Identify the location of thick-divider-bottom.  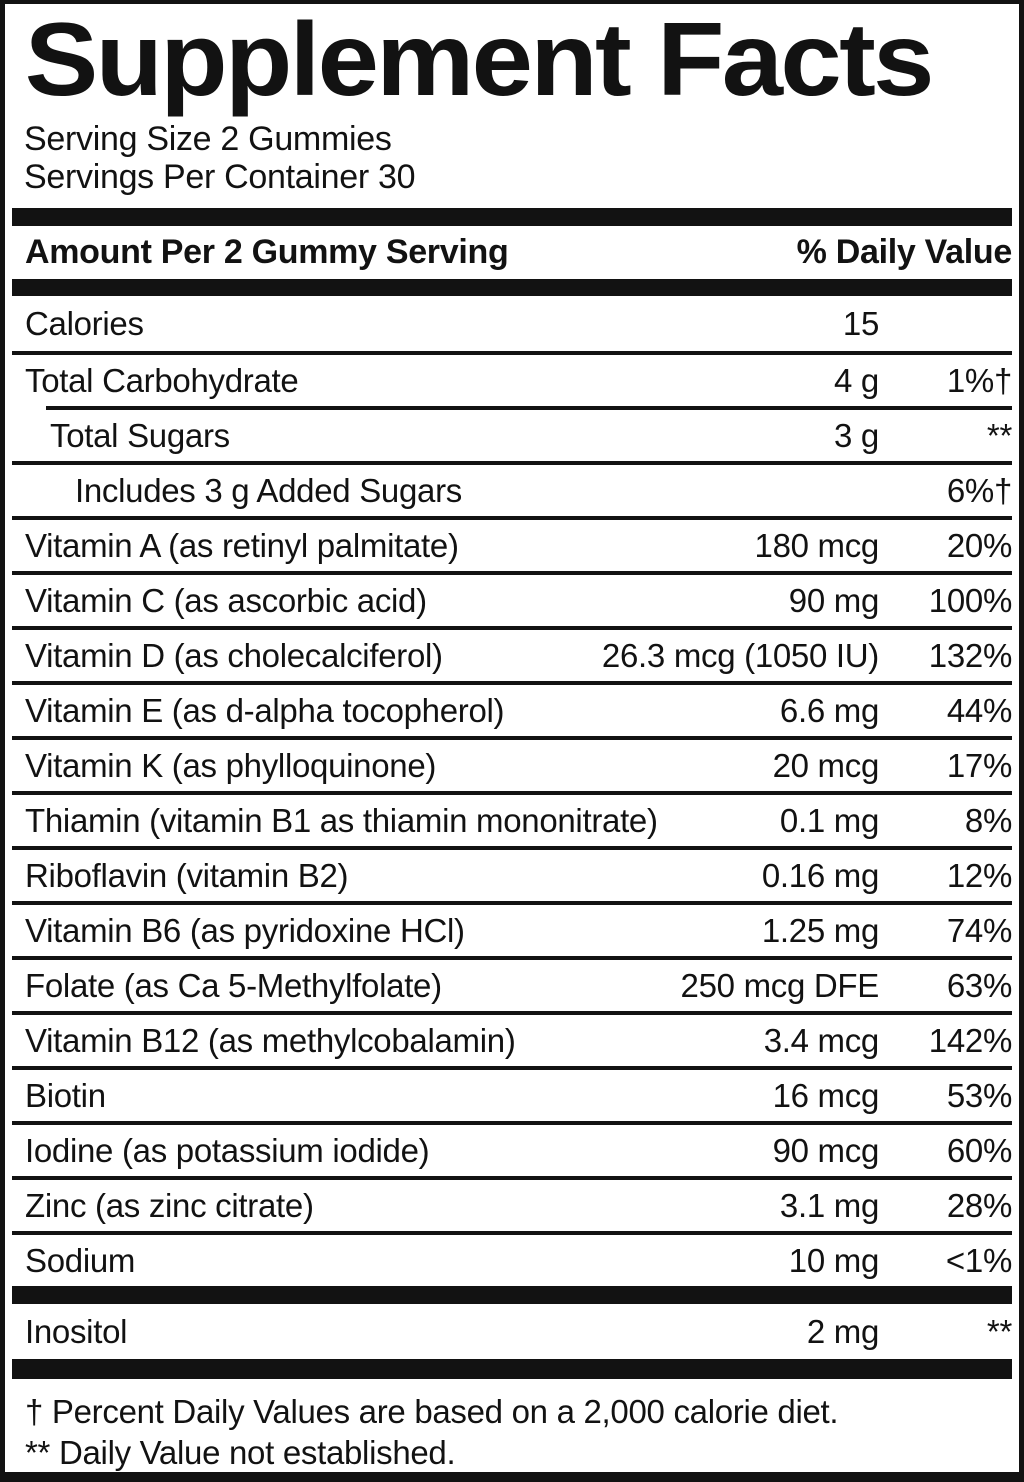
(512, 1369).